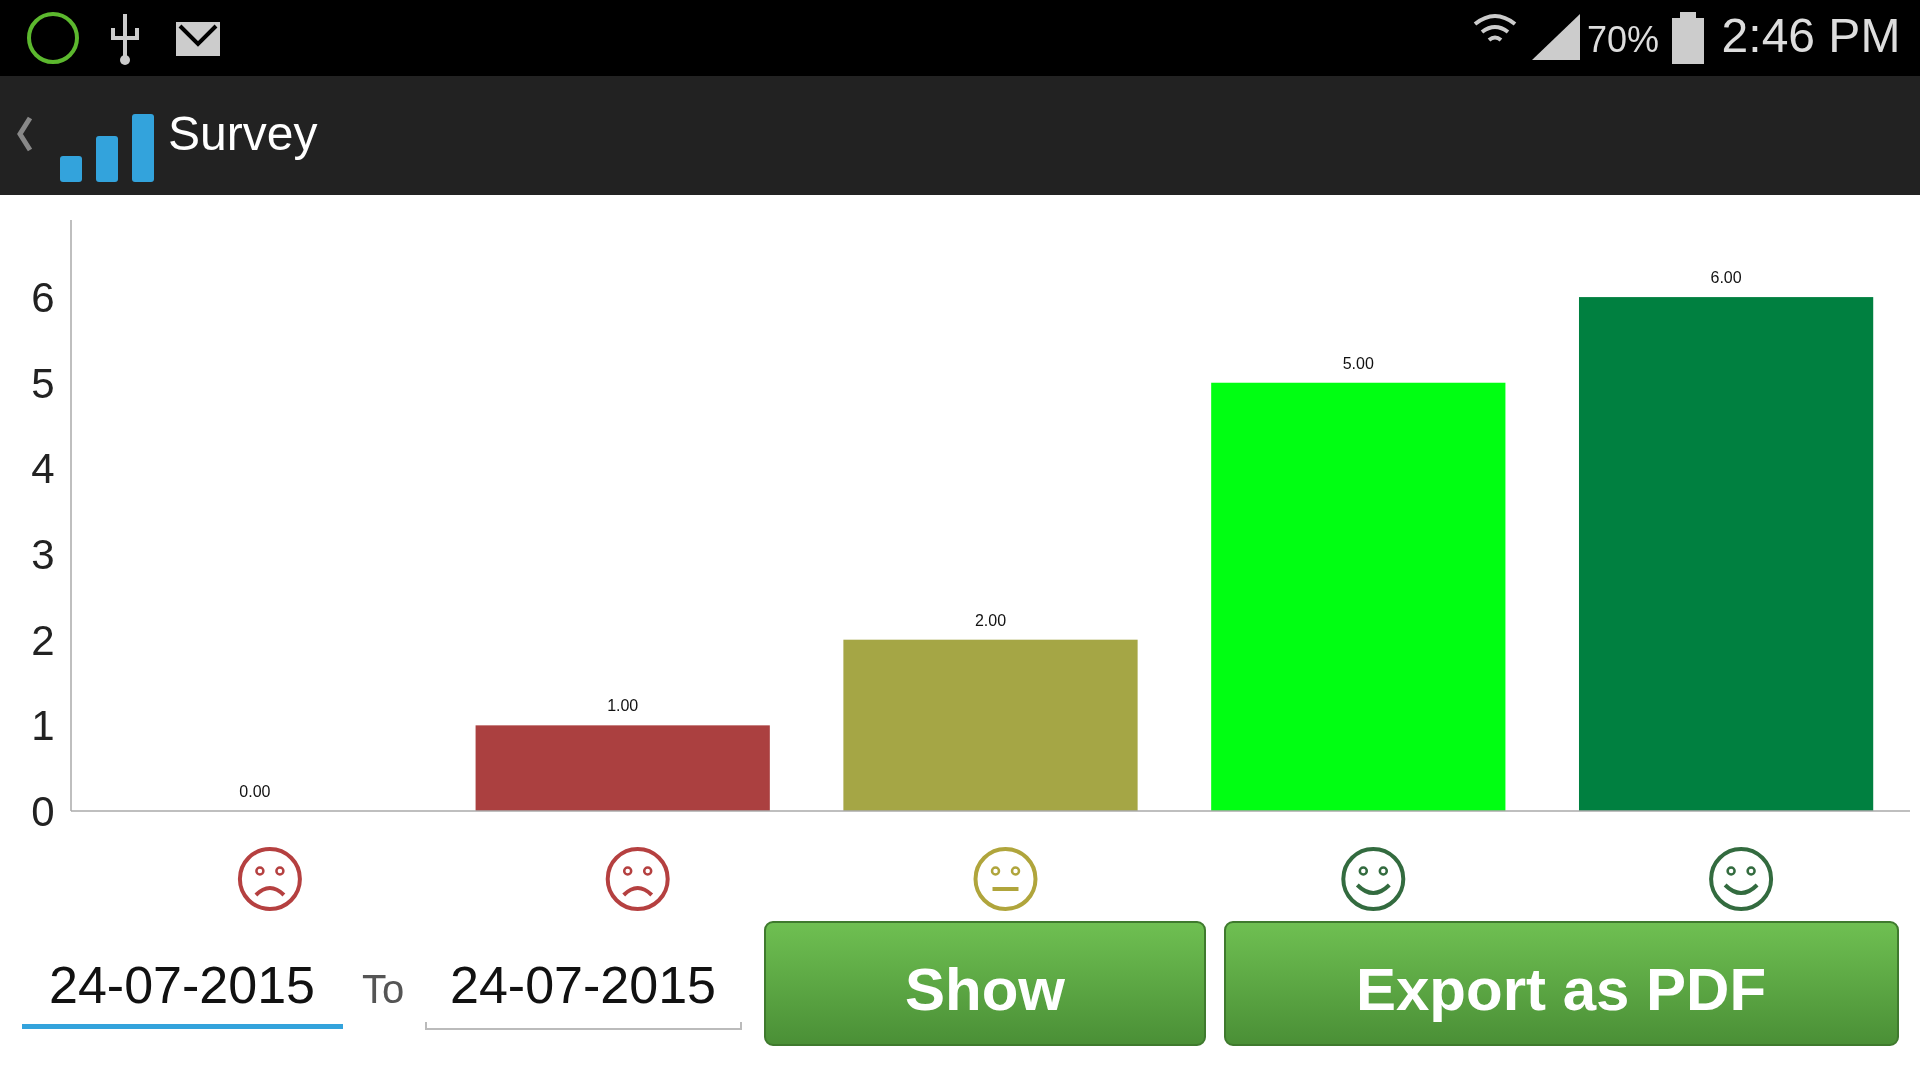  What do you see at coordinates (1726, 278) in the screenshot?
I see `data-label: 6.00` at bounding box center [1726, 278].